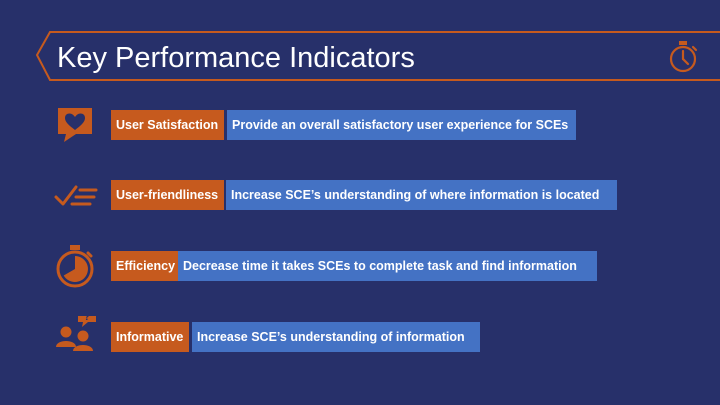 The width and height of the screenshot is (720, 405). Describe the element at coordinates (146, 266) in the screenshot. I see `kpi-label: Efficiency` at that location.